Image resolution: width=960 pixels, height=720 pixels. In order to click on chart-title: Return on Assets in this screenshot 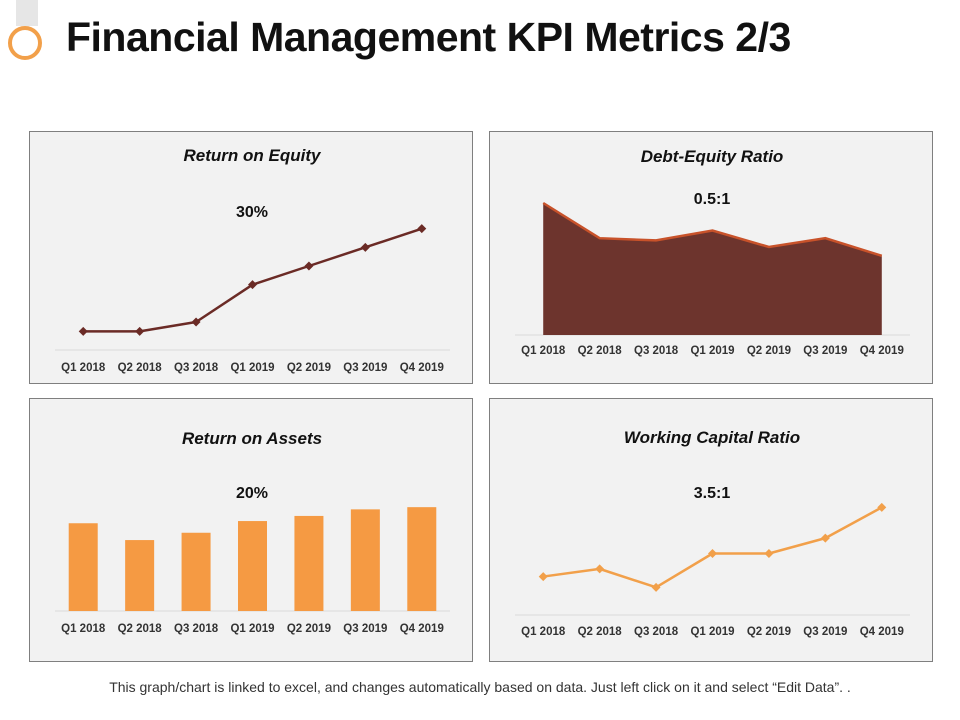, I will do `click(252, 438)`.